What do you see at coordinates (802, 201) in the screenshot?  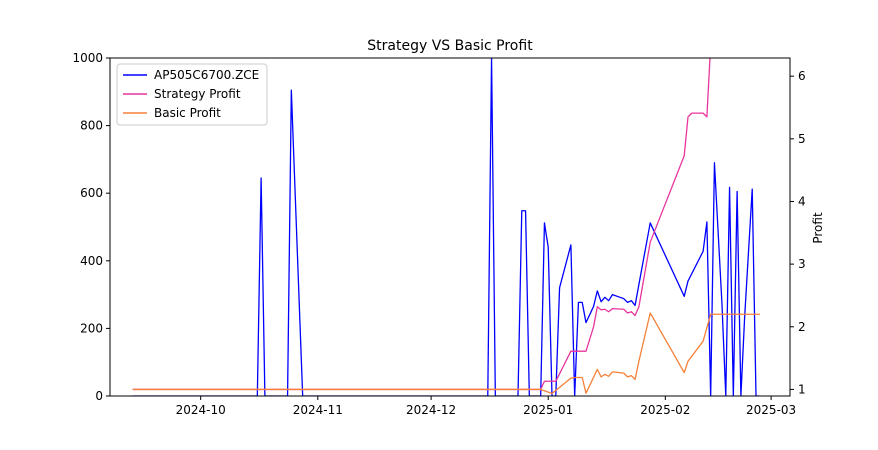 I see `right-tick-label: 4` at bounding box center [802, 201].